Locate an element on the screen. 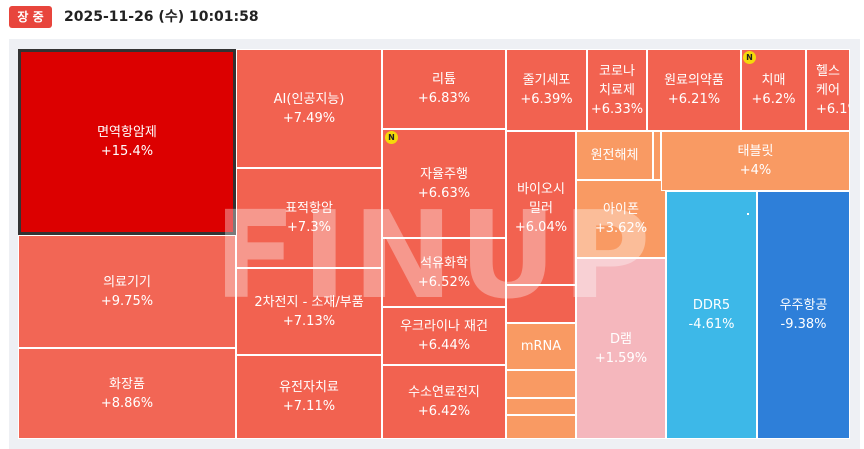 This screenshot has height=449, width=864. tile-label: mRNA is located at coordinates (541, 346).